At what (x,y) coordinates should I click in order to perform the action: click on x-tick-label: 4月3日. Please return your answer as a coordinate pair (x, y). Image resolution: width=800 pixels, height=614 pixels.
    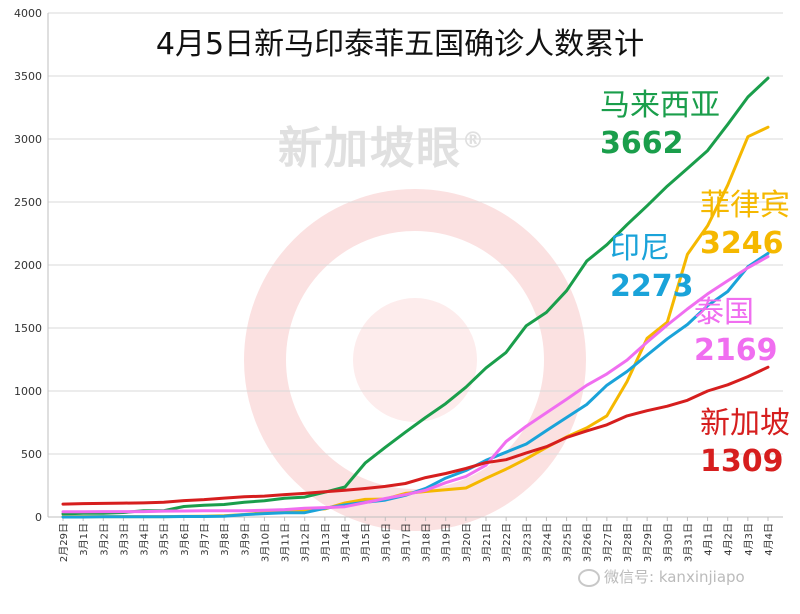
    Looking at the image, I should click on (749, 539).